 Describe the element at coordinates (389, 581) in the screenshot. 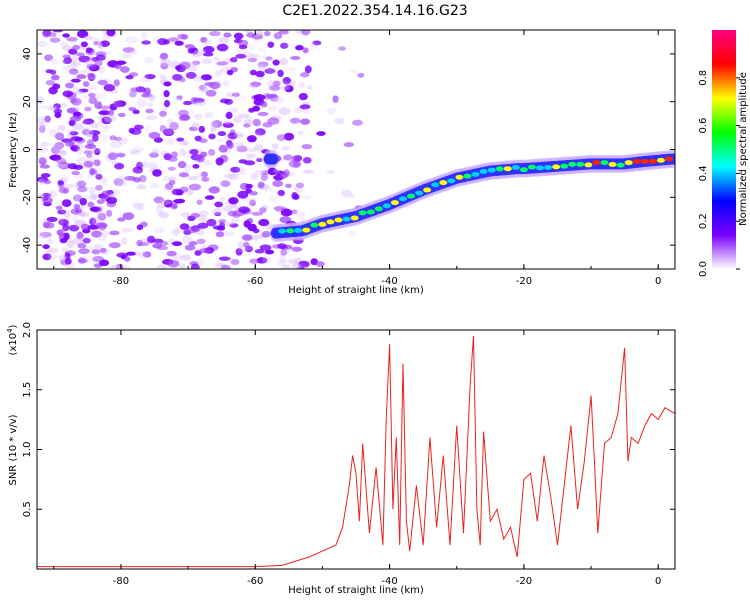

I see `x-tick-label: -40` at that location.